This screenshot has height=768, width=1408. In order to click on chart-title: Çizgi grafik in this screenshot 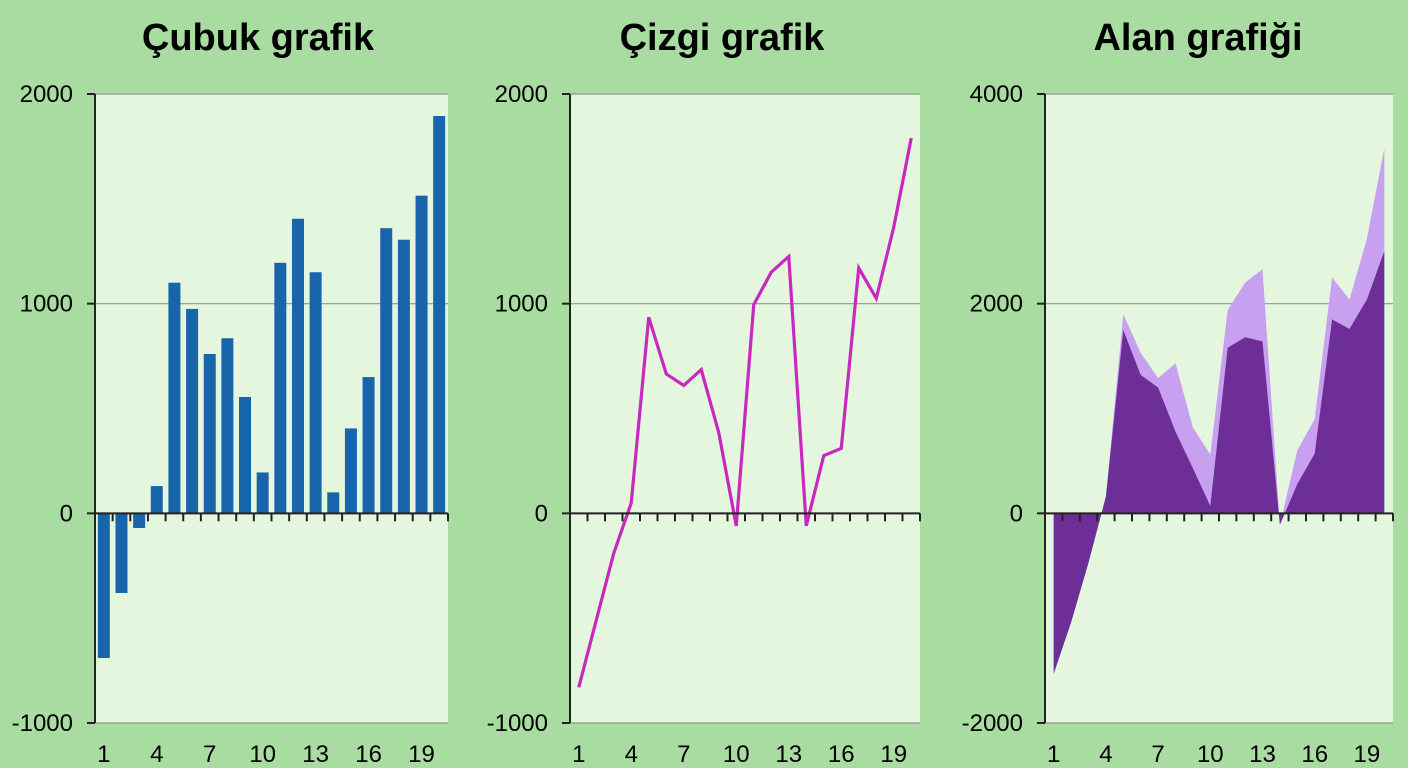, I will do `click(723, 38)`.